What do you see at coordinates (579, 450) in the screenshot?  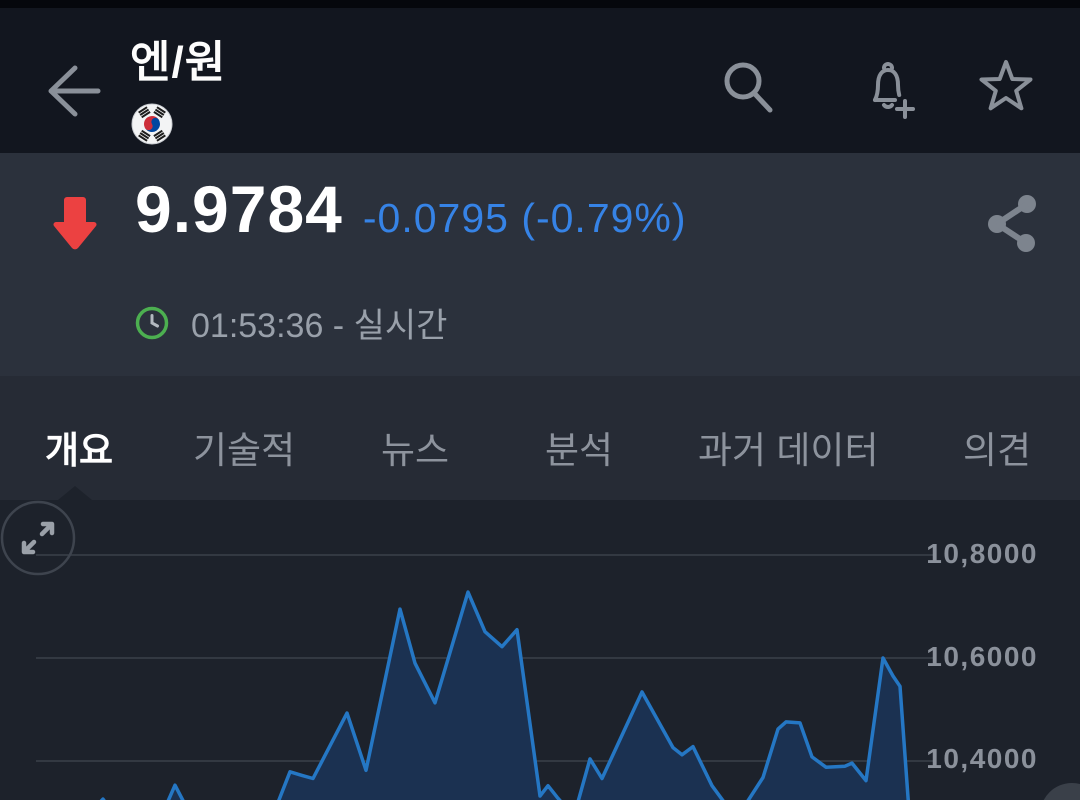 I see `tab-analysis: 분석` at bounding box center [579, 450].